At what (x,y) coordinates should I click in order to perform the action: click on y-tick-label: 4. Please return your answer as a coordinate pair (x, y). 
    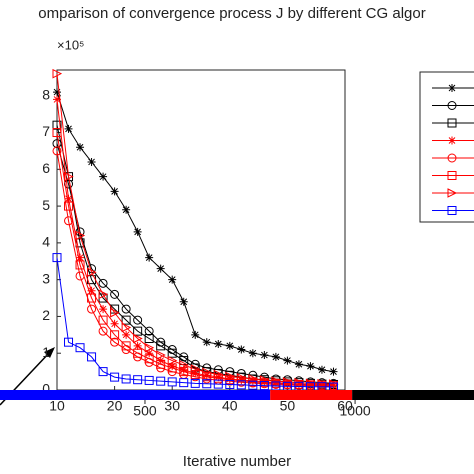
    Looking at the image, I should click on (46, 242).